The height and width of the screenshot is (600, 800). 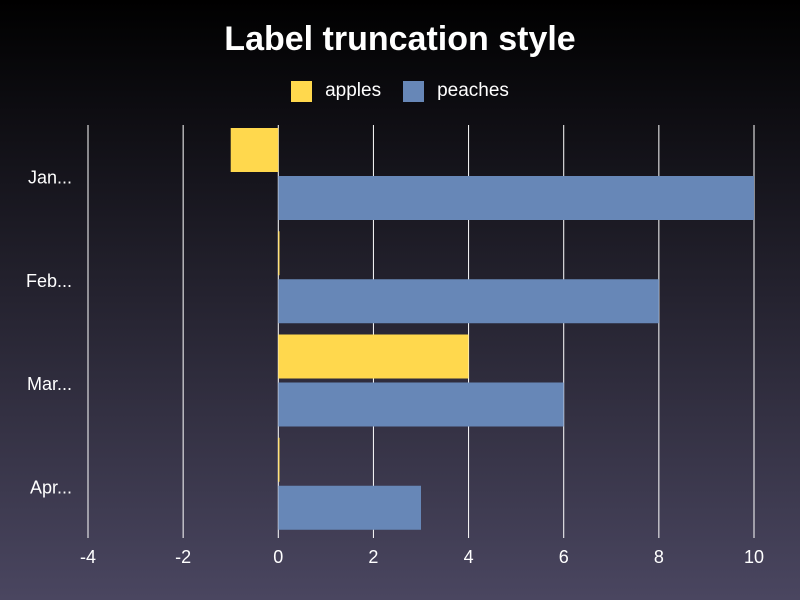 What do you see at coordinates (400, 39) in the screenshot?
I see `chart-title: Label truncation style` at bounding box center [400, 39].